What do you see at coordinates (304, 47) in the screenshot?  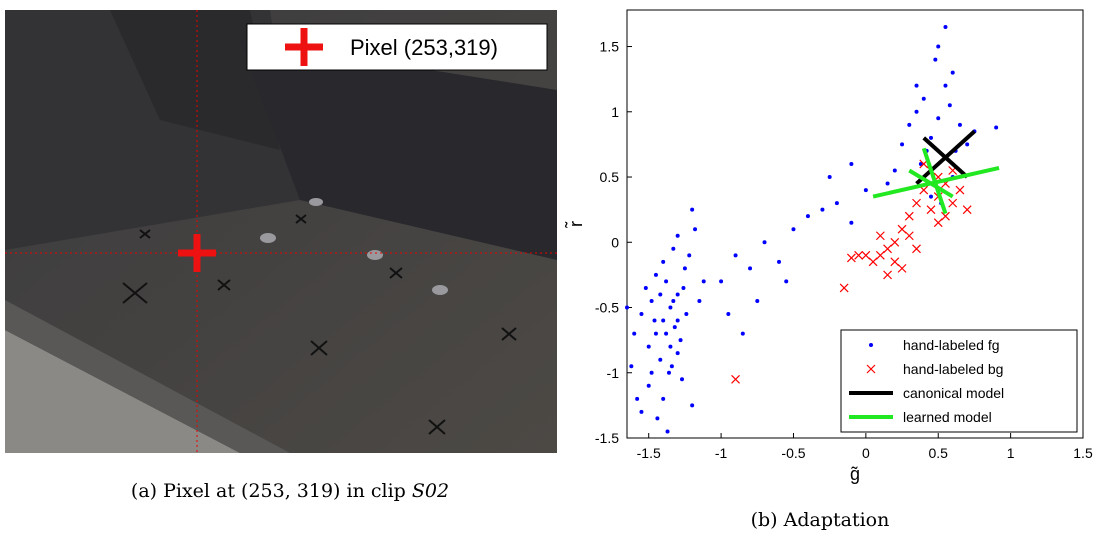 I see `legend-marker` at bounding box center [304, 47].